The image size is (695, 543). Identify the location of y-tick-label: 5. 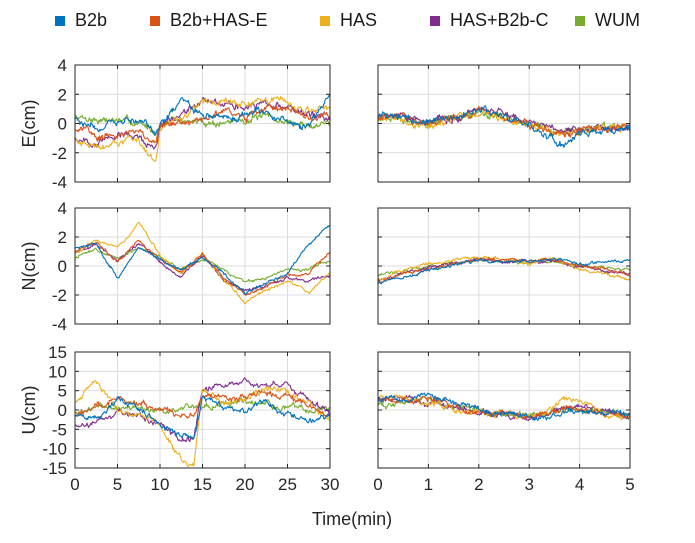
(62, 391).